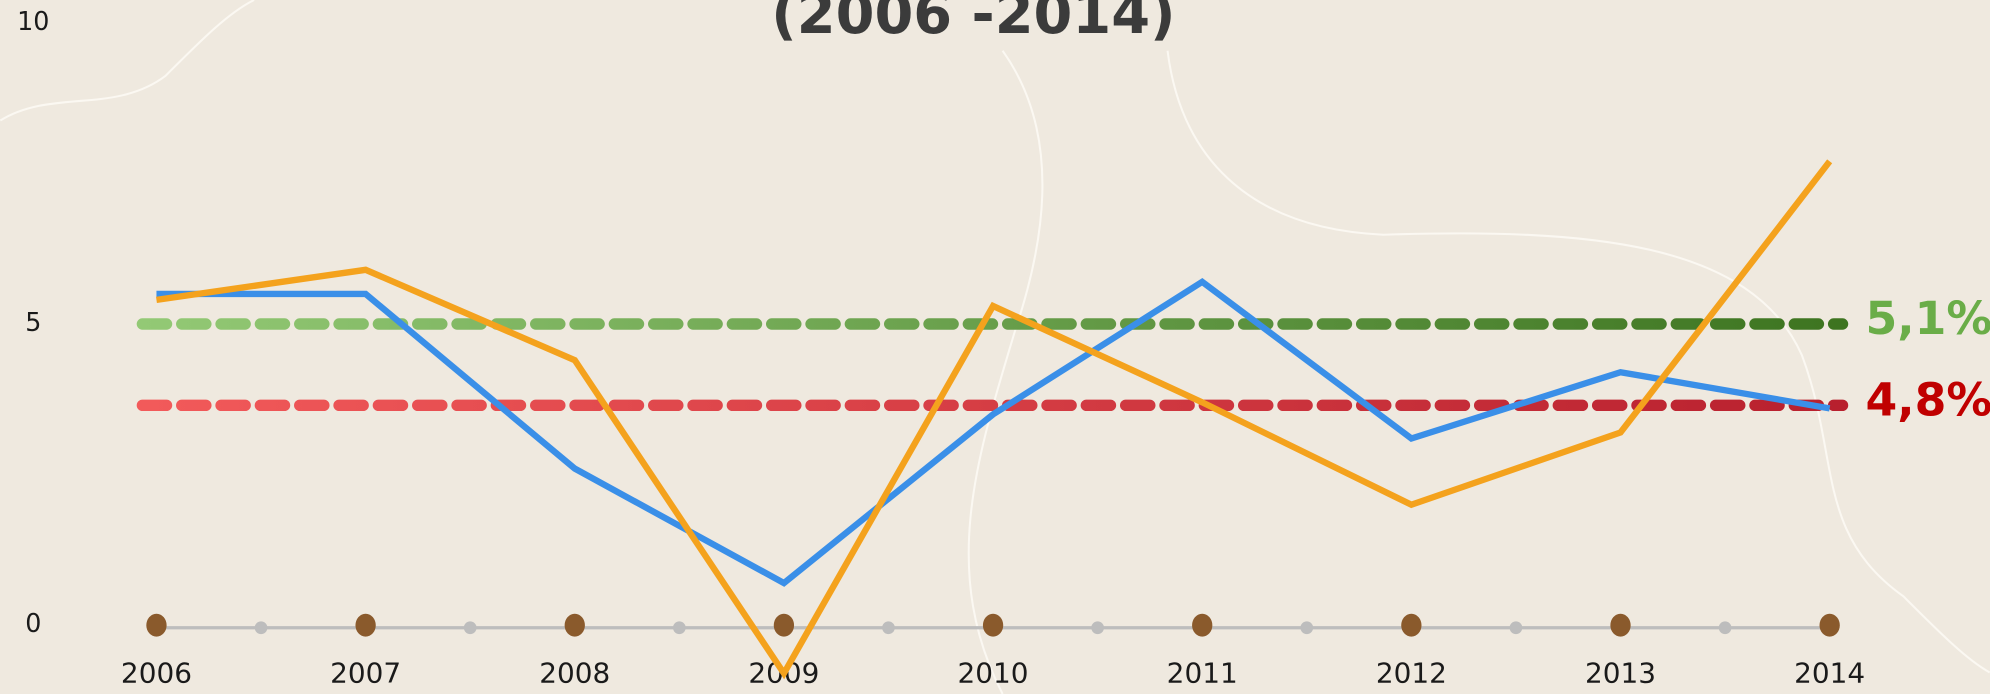 Image resolution: width=1990 pixels, height=694 pixels. I want to click on chart-title: (2006 -2014), so click(973, 23).